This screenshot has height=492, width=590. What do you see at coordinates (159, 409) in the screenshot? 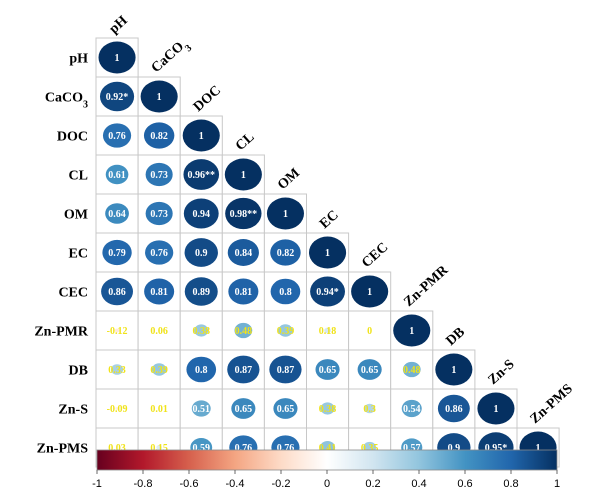
I see `cell-value: 0.01` at bounding box center [159, 409].